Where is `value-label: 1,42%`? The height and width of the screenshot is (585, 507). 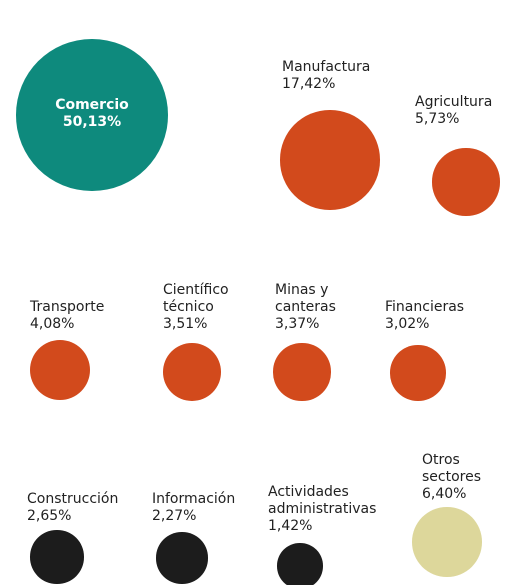
value-label: 1,42% is located at coordinates (290, 526).